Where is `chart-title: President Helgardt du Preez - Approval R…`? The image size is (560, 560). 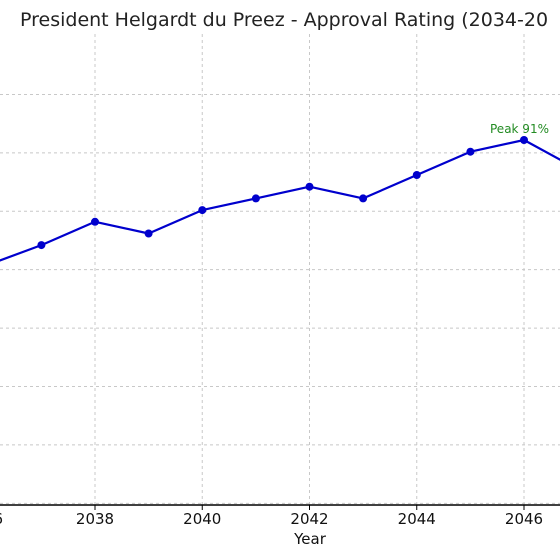
chart-title: President Helgardt du Preez - Approval R… is located at coordinates (284, 20).